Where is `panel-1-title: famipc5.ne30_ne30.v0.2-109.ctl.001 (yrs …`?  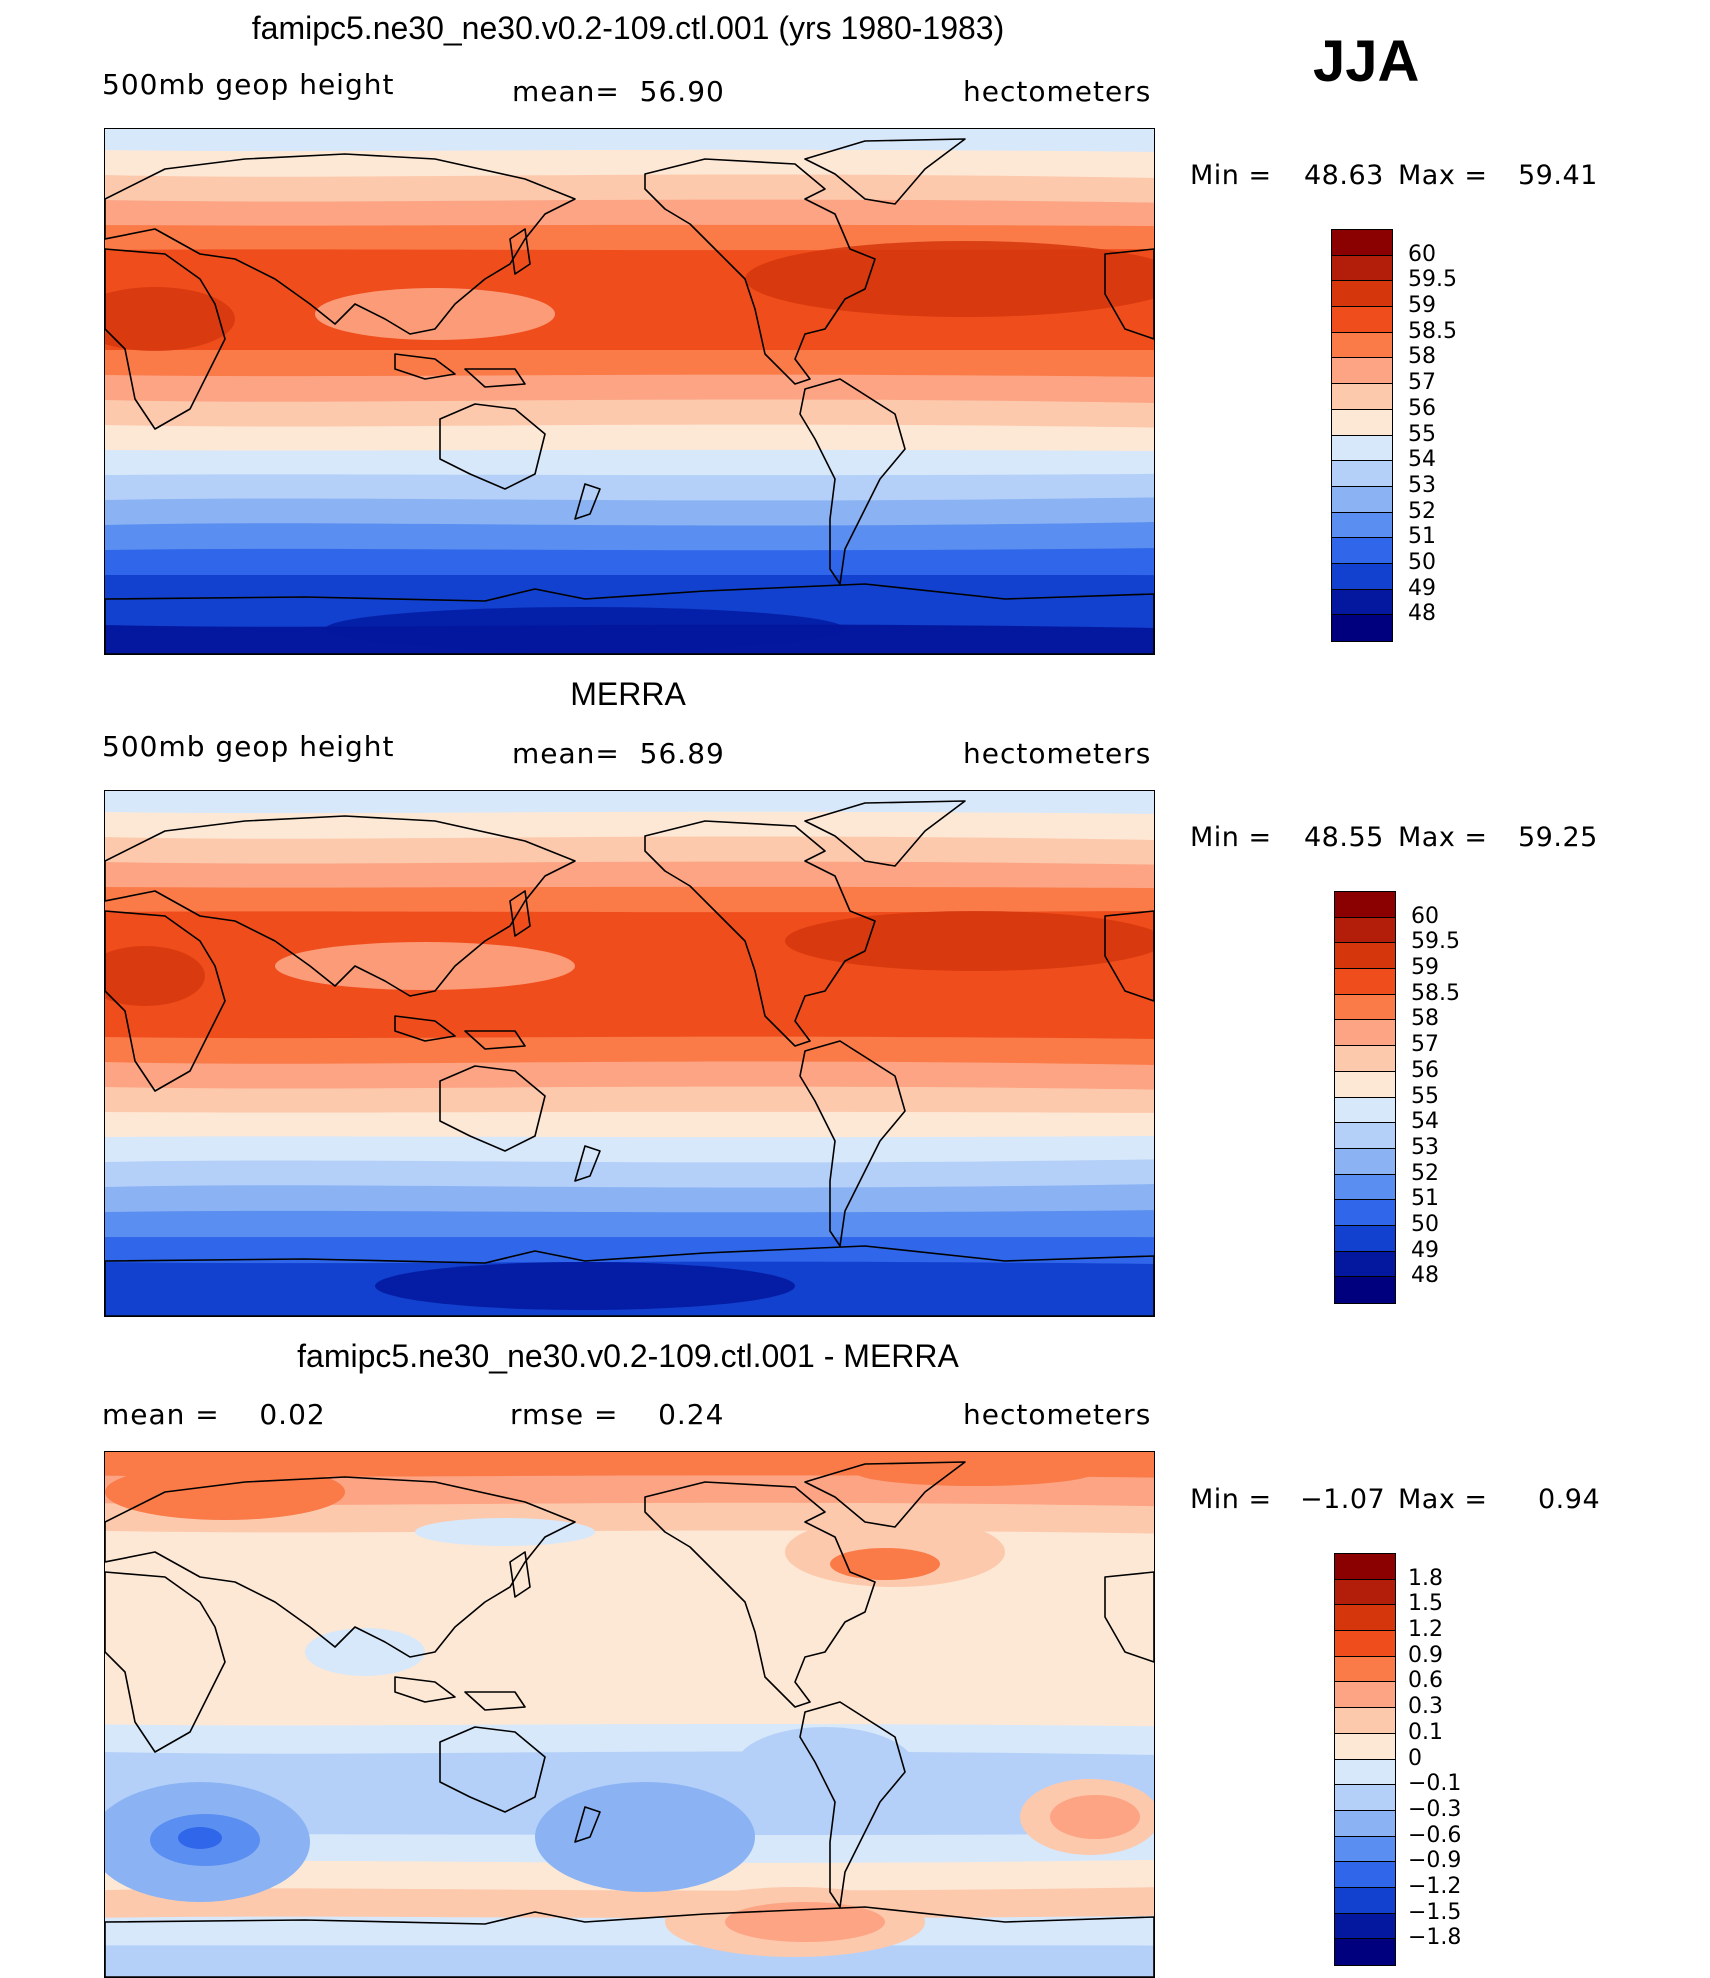 panel-1-title: famipc5.ne30_ne30.v0.2-109.ctl.001 (yrs … is located at coordinates (628, 28).